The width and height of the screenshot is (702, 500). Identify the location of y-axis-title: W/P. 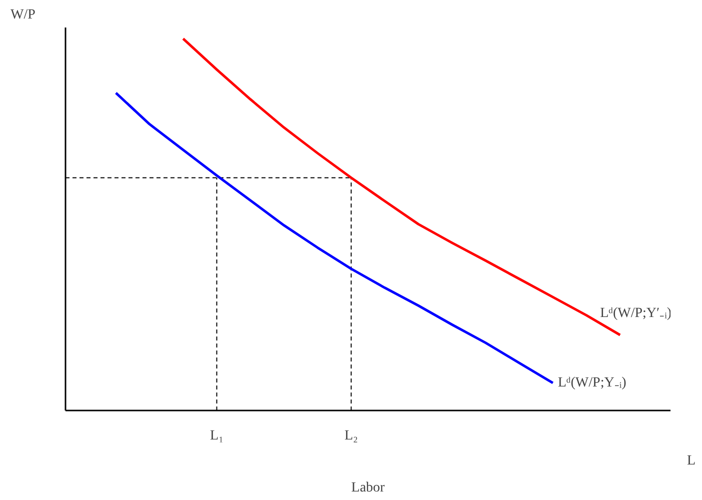
(23, 15).